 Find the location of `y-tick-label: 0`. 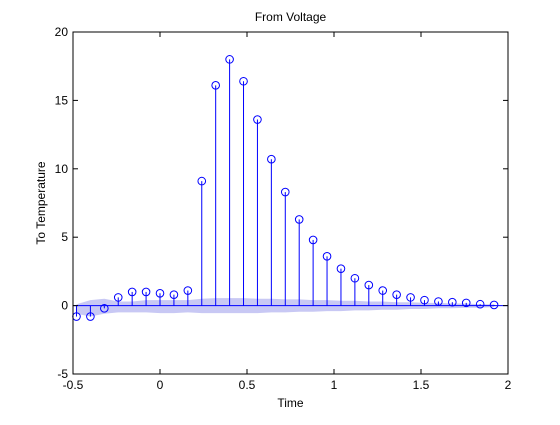

y-tick-label: 0 is located at coordinates (64, 306).